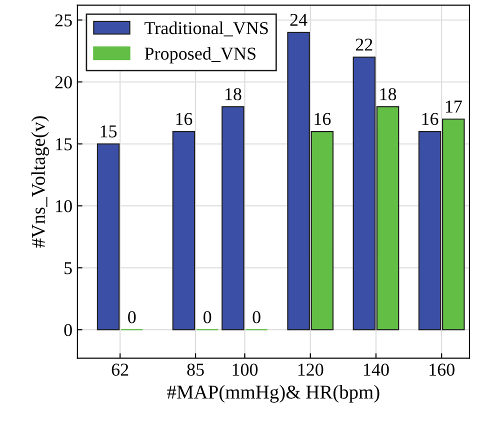  What do you see at coordinates (195, 370) in the screenshot?
I see `x-tick-label: 85` at bounding box center [195, 370].